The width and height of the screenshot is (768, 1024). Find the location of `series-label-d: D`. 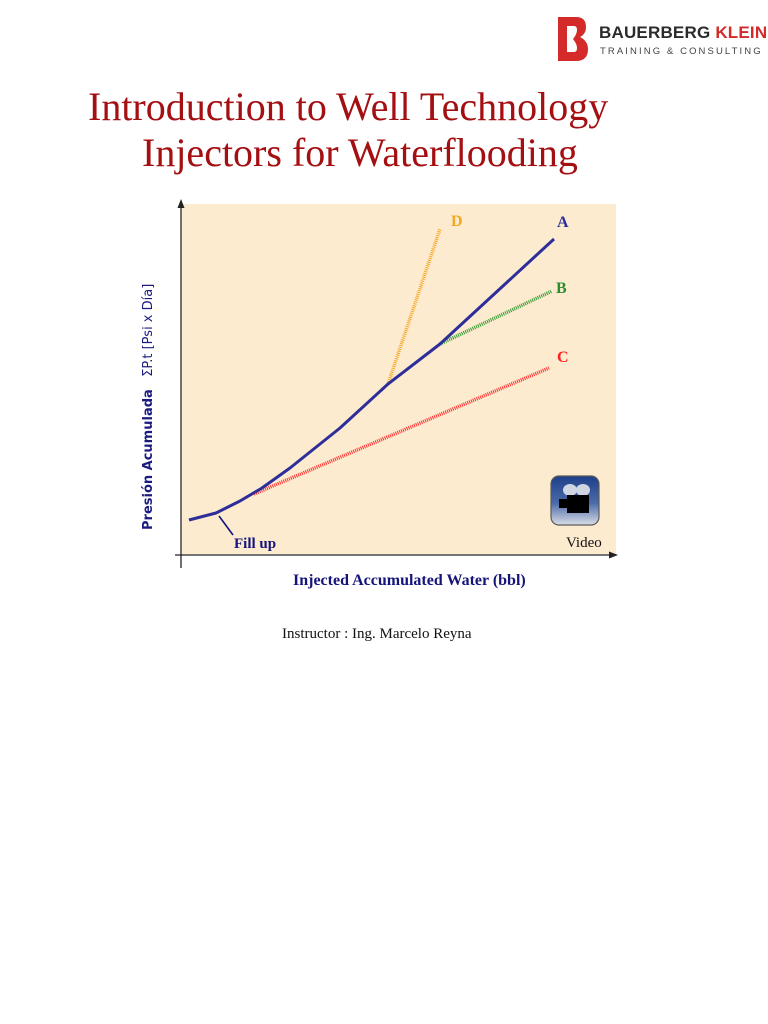

series-label-d: D is located at coordinates (457, 221).